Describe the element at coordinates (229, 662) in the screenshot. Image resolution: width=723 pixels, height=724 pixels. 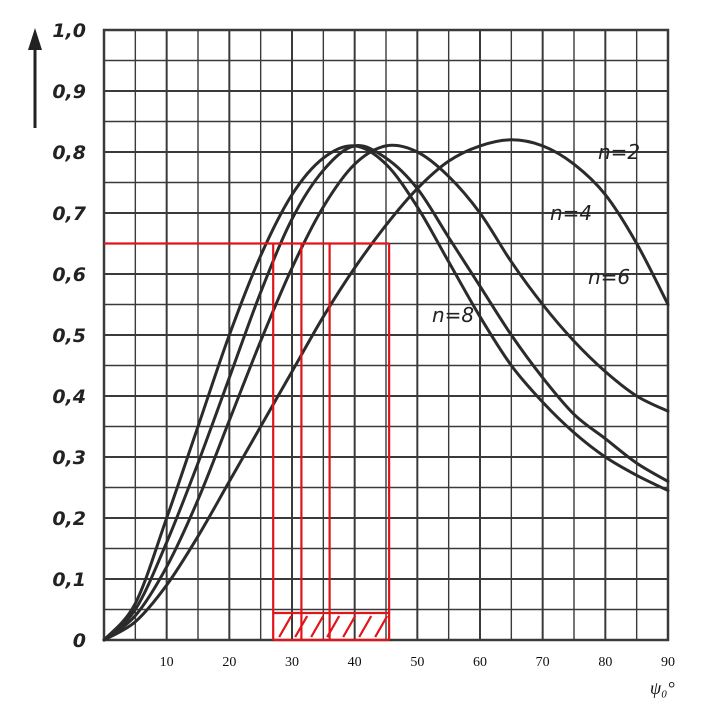
I see `x-tick-label: 20` at that location.